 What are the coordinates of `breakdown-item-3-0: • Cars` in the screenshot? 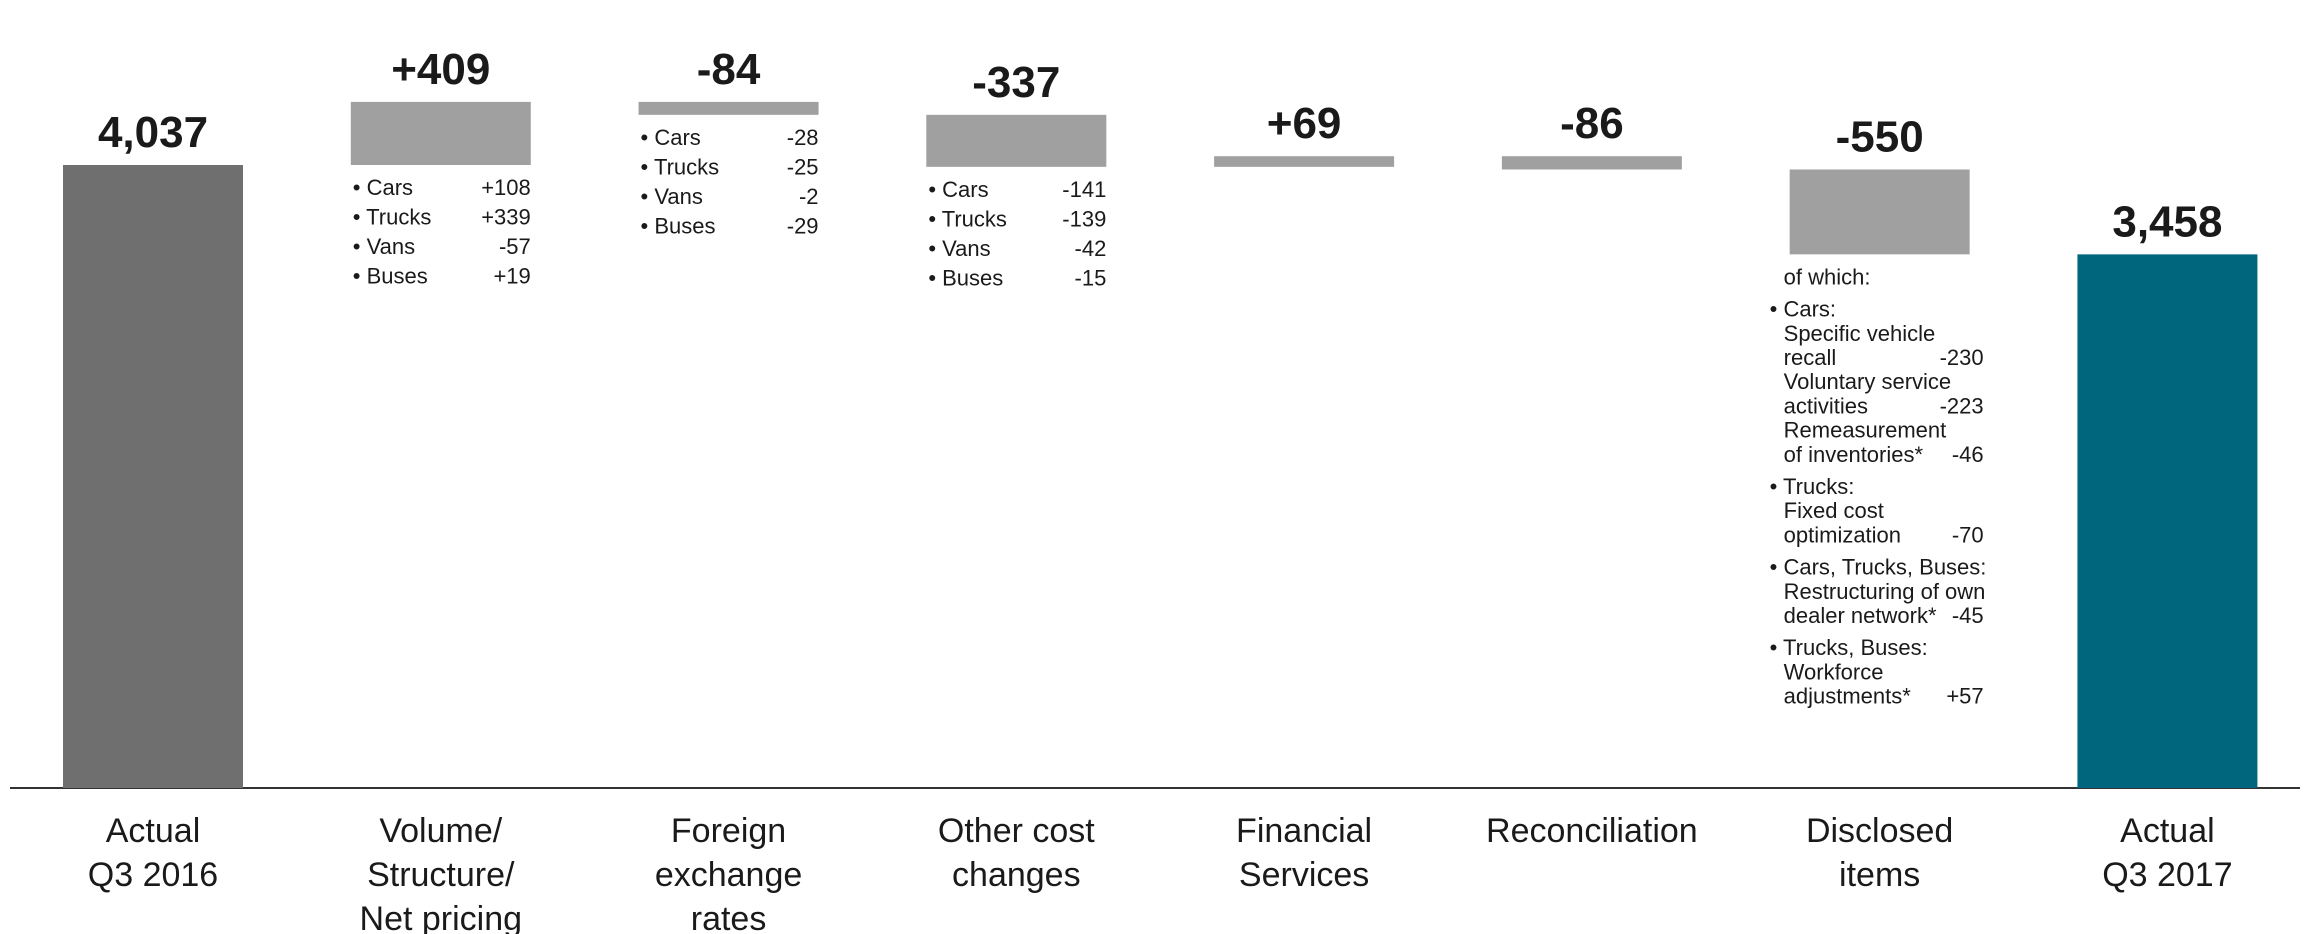 It's located at (958, 189).